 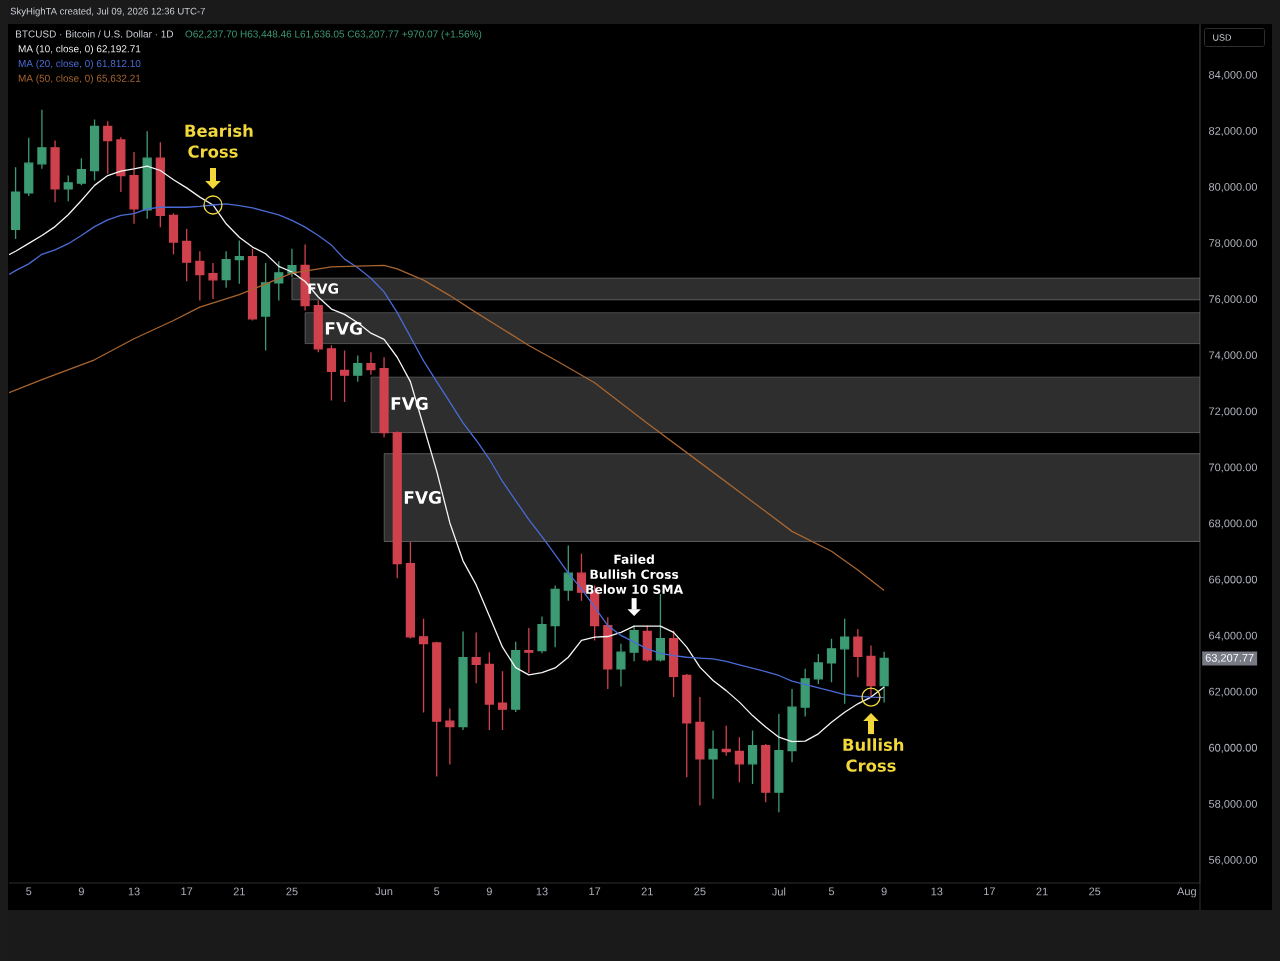 What do you see at coordinates (95, 34) in the screenshot?
I see `chart-title: BTCUSD · Bitcoin / U.S. Dollar · 1D` at bounding box center [95, 34].